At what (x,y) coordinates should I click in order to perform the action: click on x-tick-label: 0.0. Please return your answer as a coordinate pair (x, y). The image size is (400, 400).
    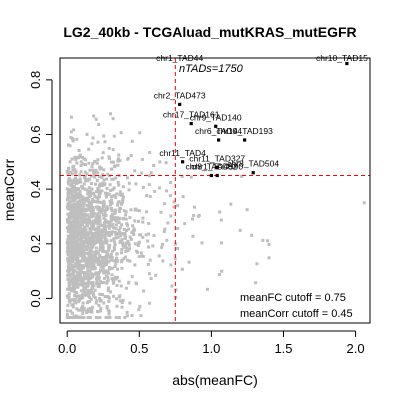
    Looking at the image, I should click on (67, 348).